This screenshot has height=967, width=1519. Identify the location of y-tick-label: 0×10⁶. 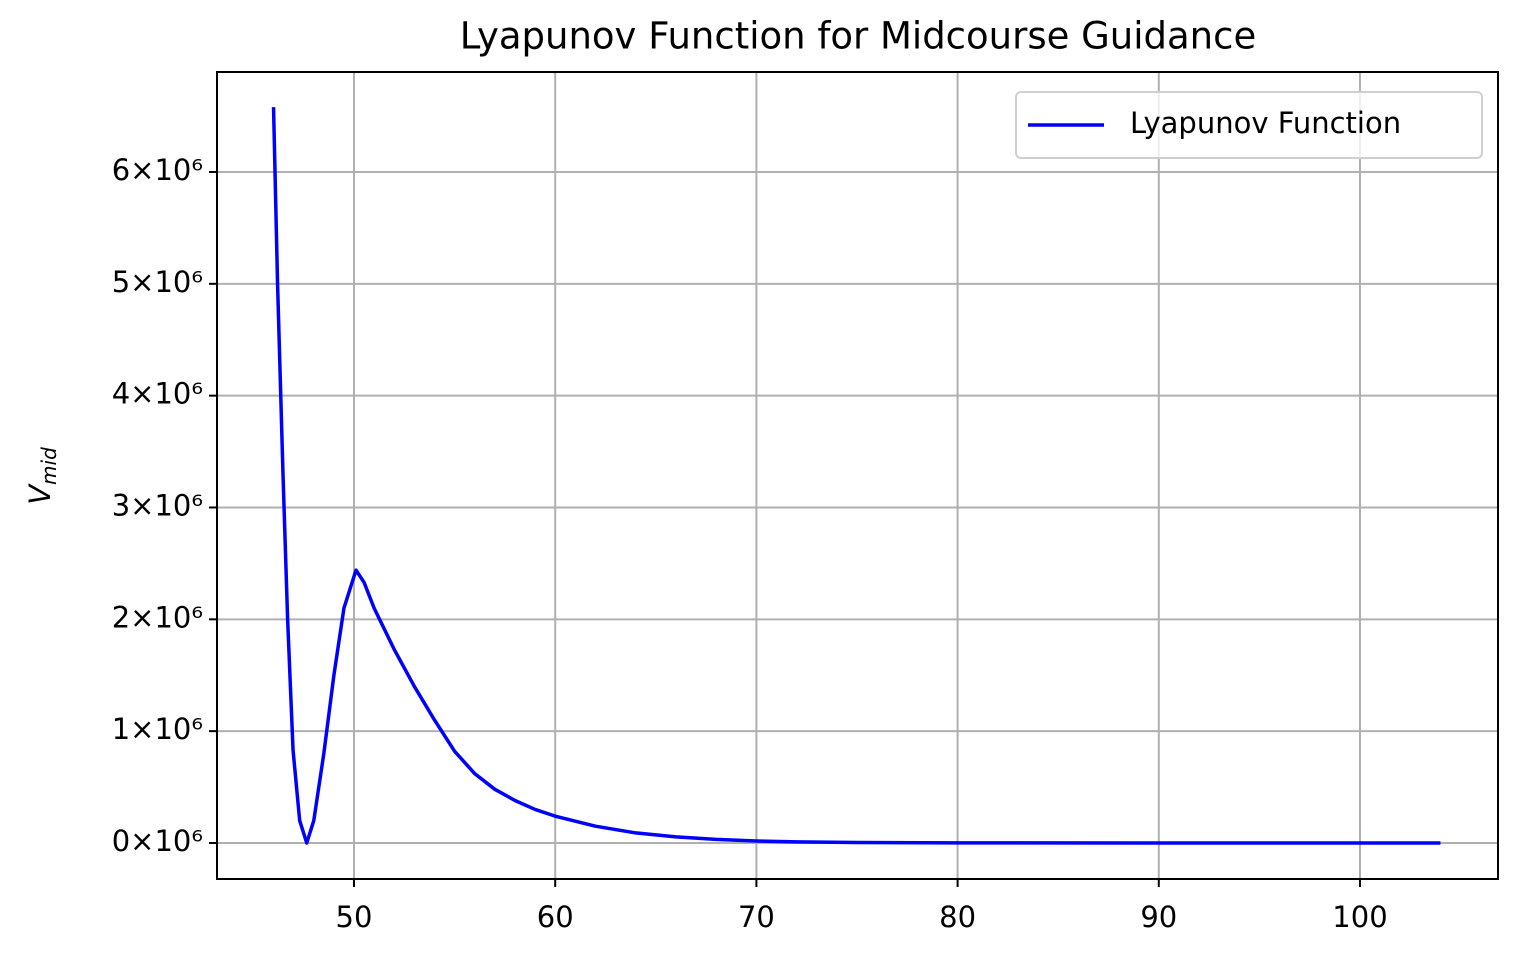
(157, 841).